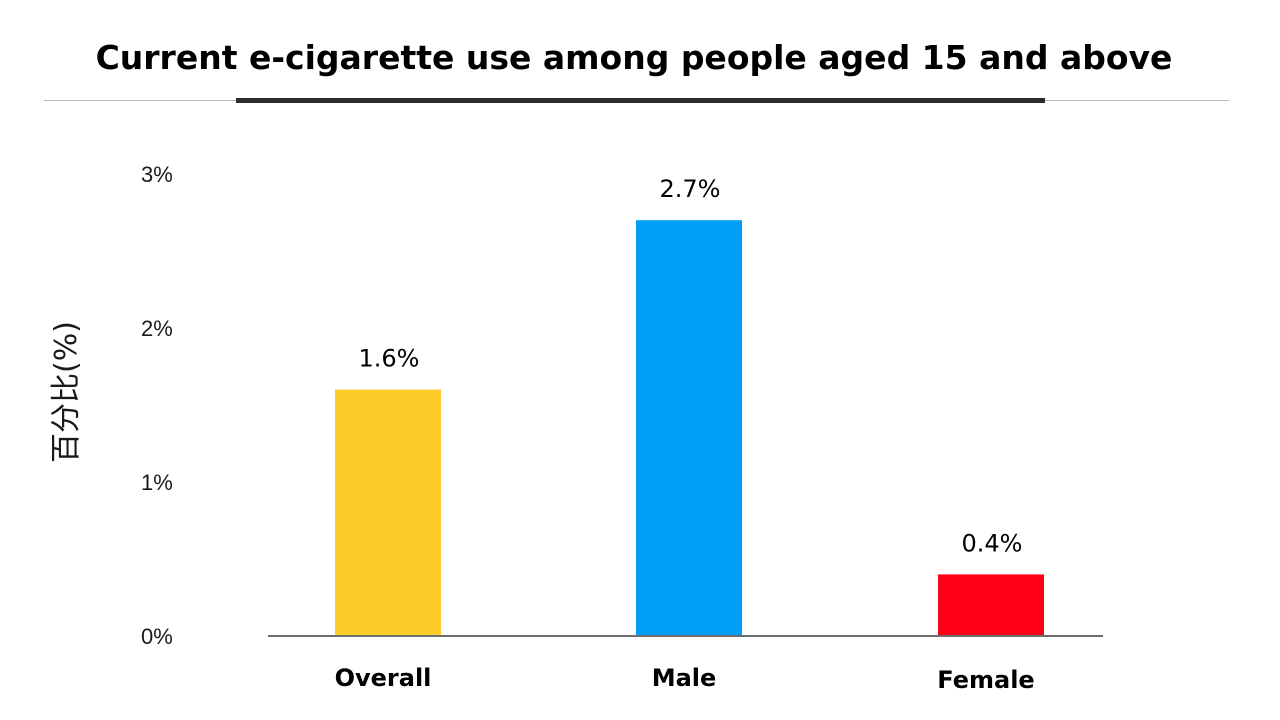 Image resolution: width=1280 pixels, height=720 pixels. I want to click on y-axis-ticks: 0% 1% 2% 3%, so click(157, 405).